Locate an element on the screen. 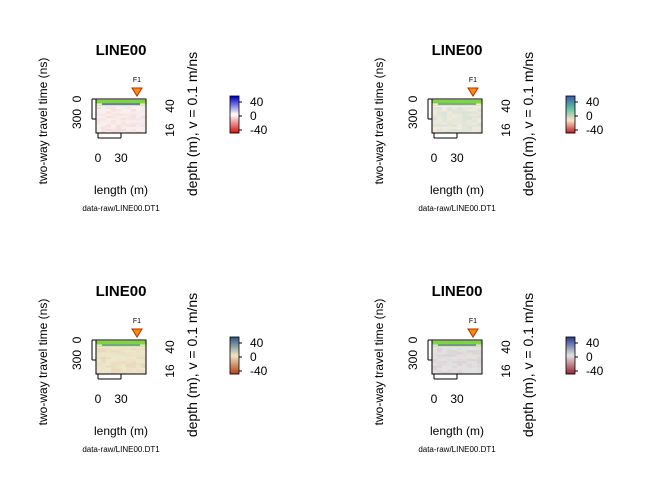 The height and width of the screenshot is (480, 672). depth-tick-label: 40 is located at coordinates (170, 347).